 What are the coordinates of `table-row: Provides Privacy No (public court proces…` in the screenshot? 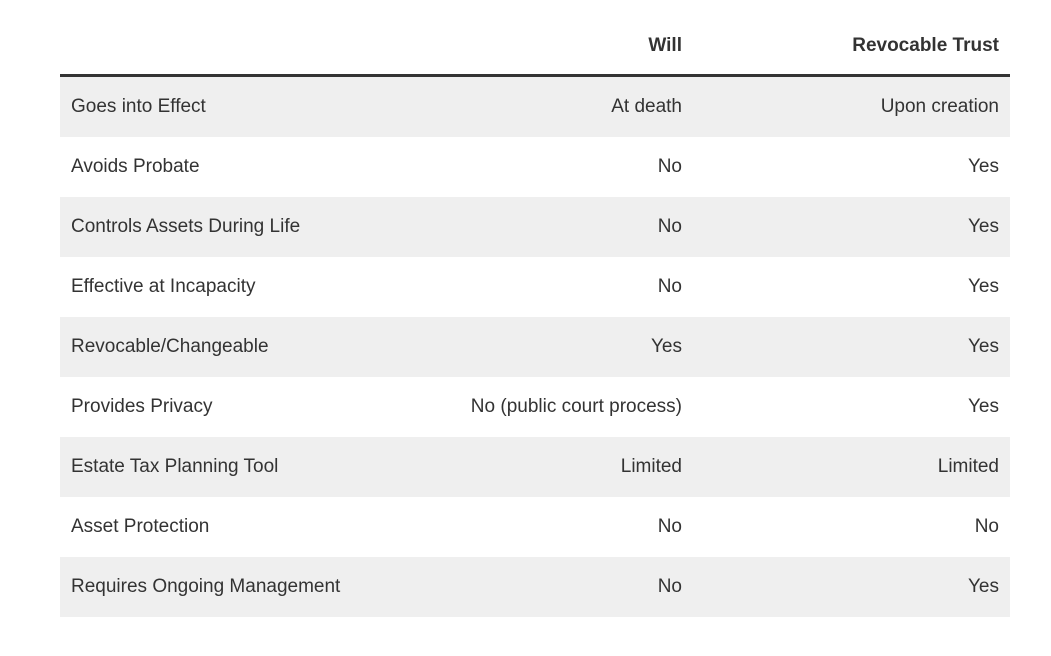 It's located at (535, 407).